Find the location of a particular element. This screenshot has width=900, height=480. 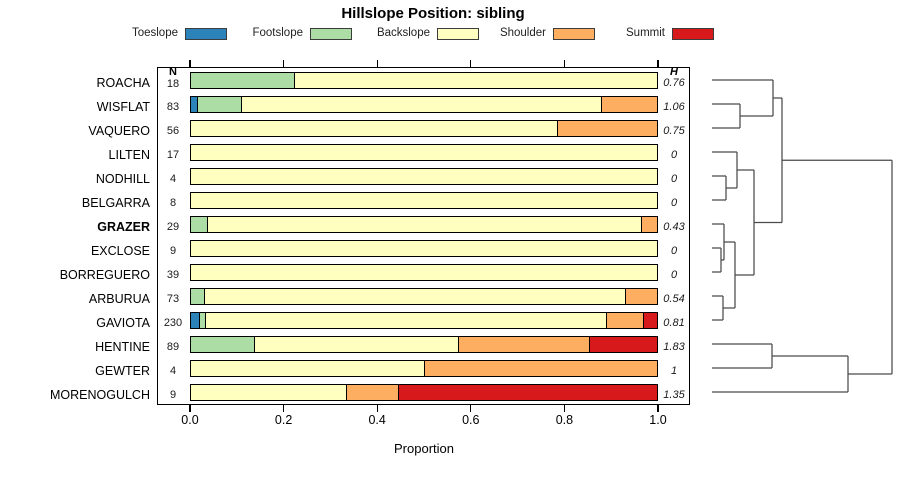

stacked-bar-nodhill is located at coordinates (424, 176).